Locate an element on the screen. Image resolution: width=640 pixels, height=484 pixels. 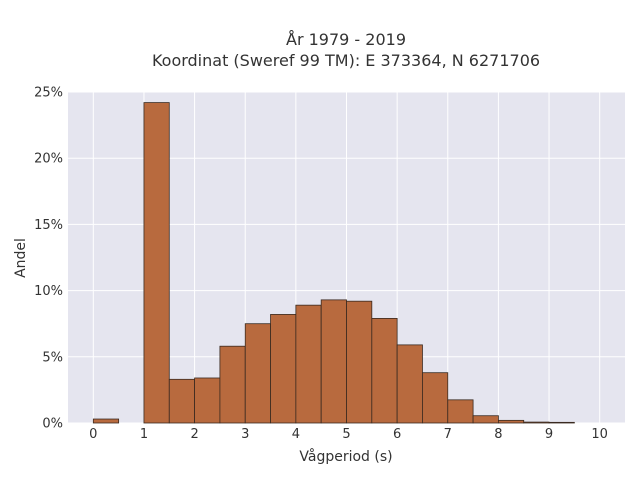
y-tick-label: 25% is located at coordinates (48, 93).